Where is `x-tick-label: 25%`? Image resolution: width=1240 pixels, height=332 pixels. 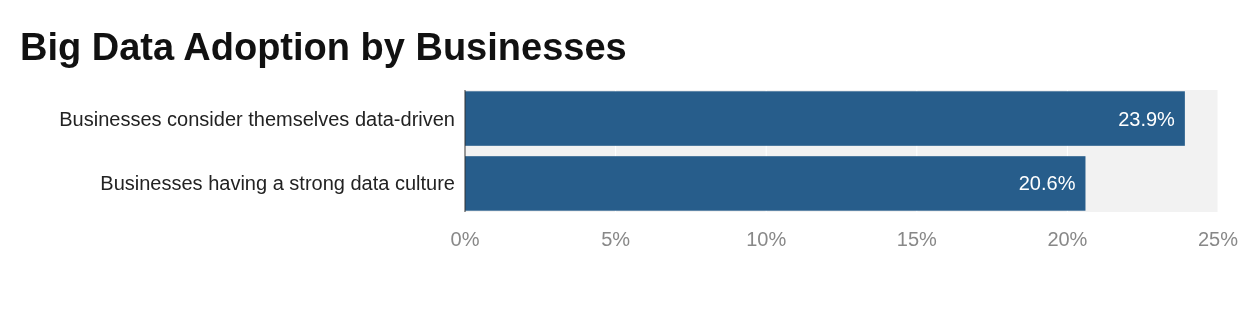
x-tick-label: 25% is located at coordinates (1218, 239).